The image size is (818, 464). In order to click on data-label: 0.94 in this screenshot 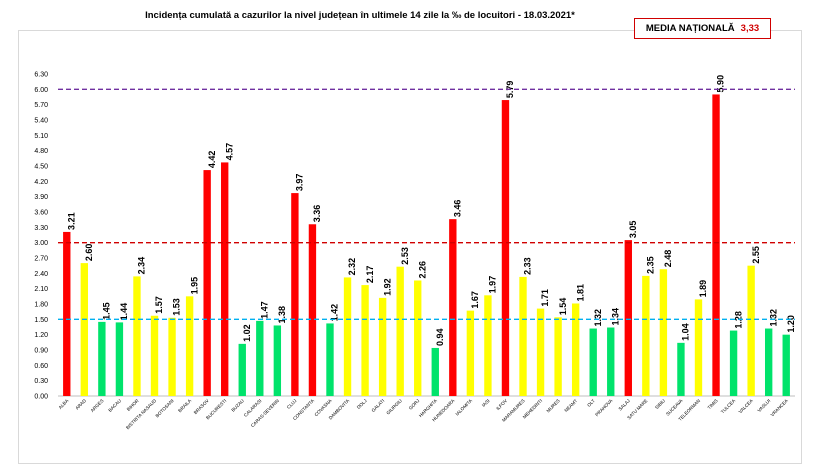, I will do `click(440, 337)`.